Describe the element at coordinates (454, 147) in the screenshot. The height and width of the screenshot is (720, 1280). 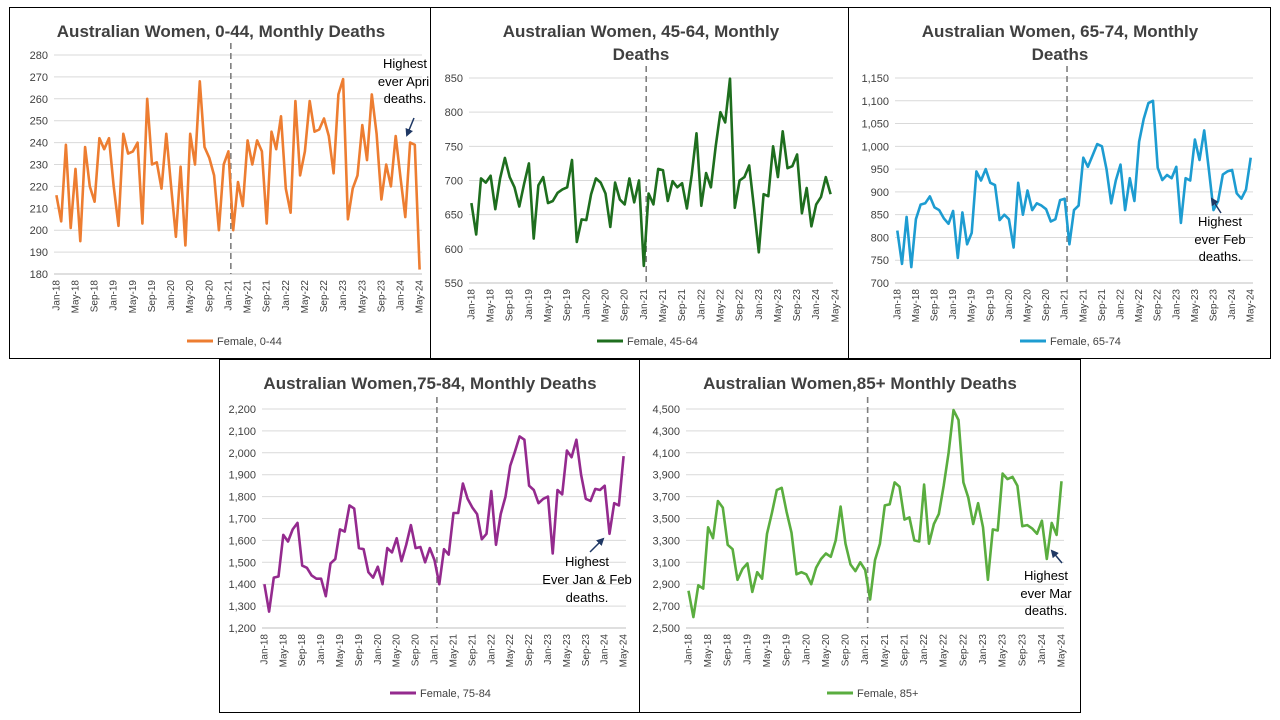
I see `y-tick-label: 750` at that location.